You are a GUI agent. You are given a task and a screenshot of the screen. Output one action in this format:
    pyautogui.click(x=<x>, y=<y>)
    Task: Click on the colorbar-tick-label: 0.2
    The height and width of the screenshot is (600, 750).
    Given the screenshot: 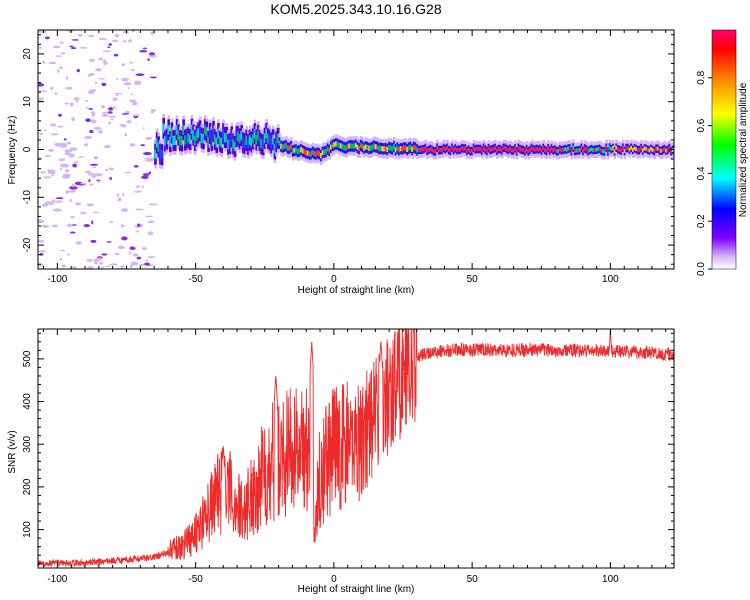 What is the action you would take?
    pyautogui.click(x=701, y=221)
    